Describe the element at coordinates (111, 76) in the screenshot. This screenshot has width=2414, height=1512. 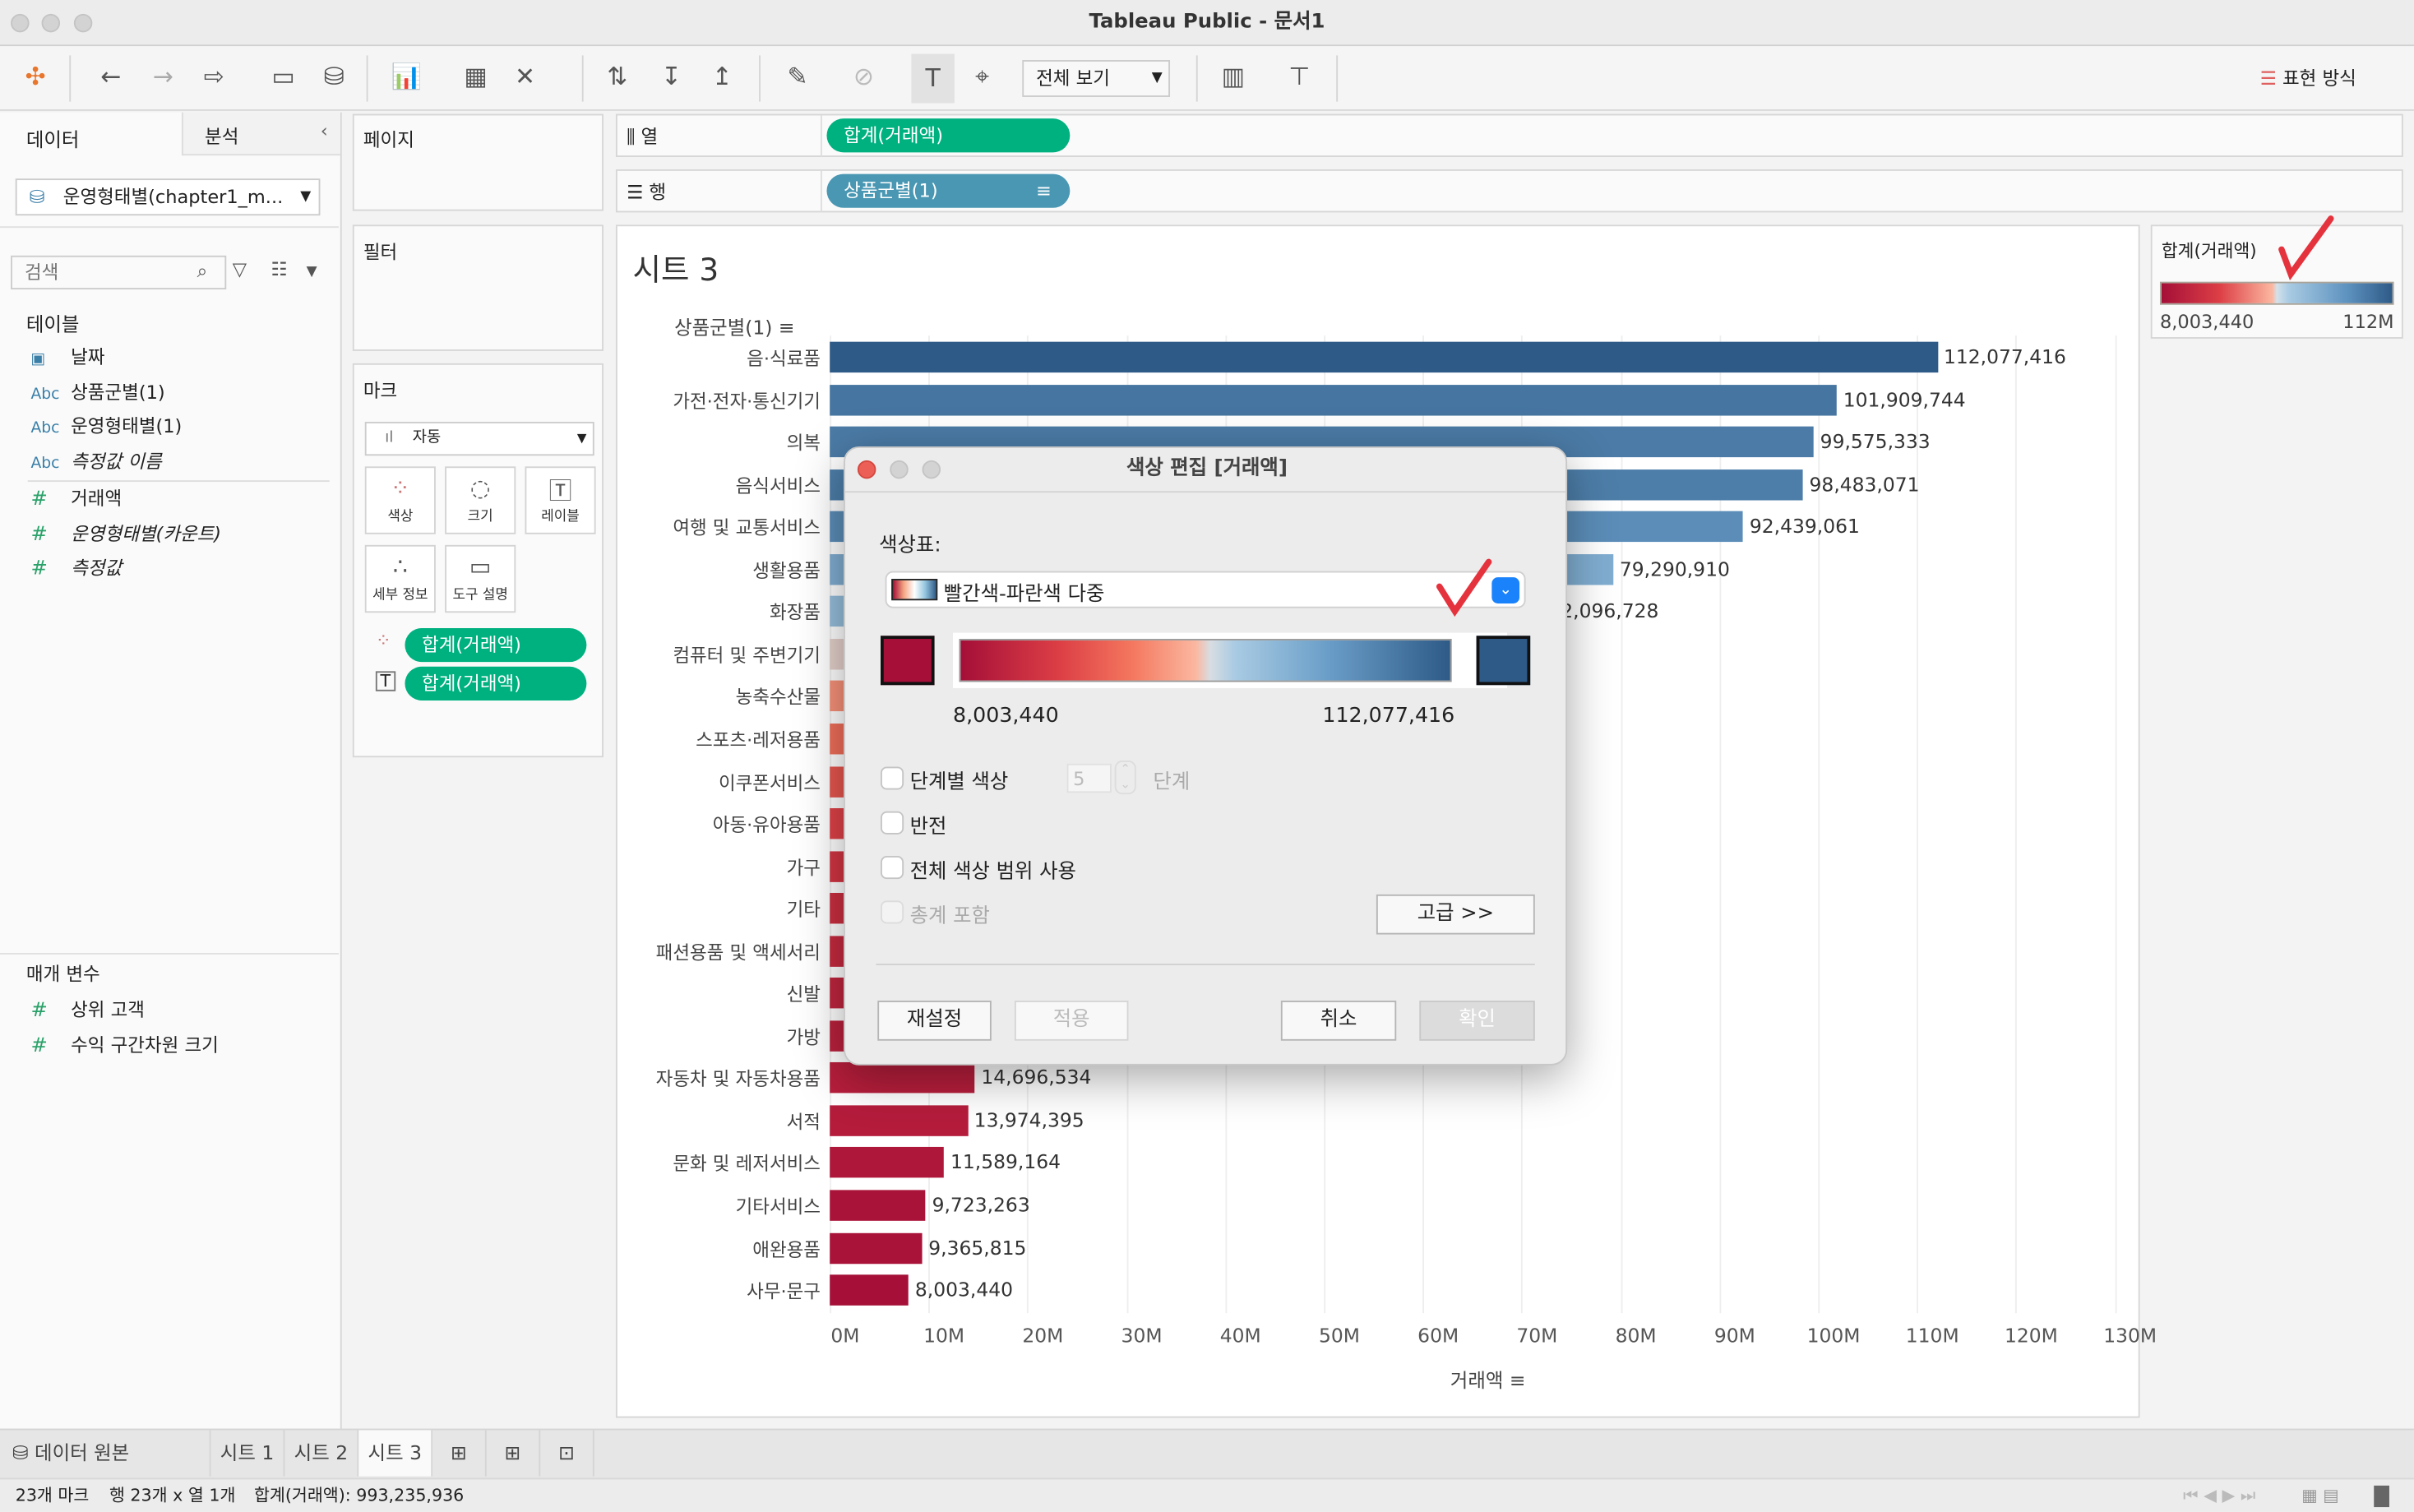
I see `back-icon: ←` at that location.